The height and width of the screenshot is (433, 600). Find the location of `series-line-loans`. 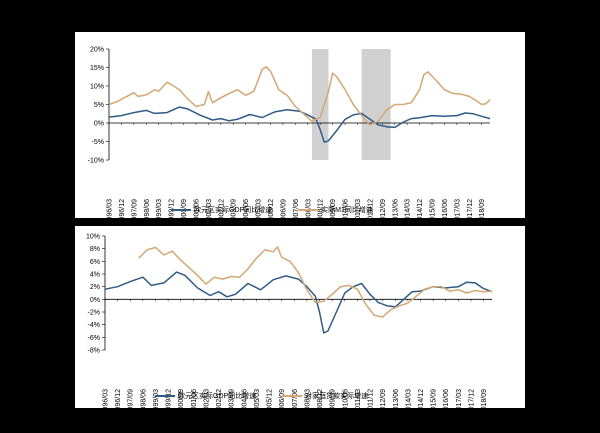

series-line-loans is located at coordinates (315, 282).